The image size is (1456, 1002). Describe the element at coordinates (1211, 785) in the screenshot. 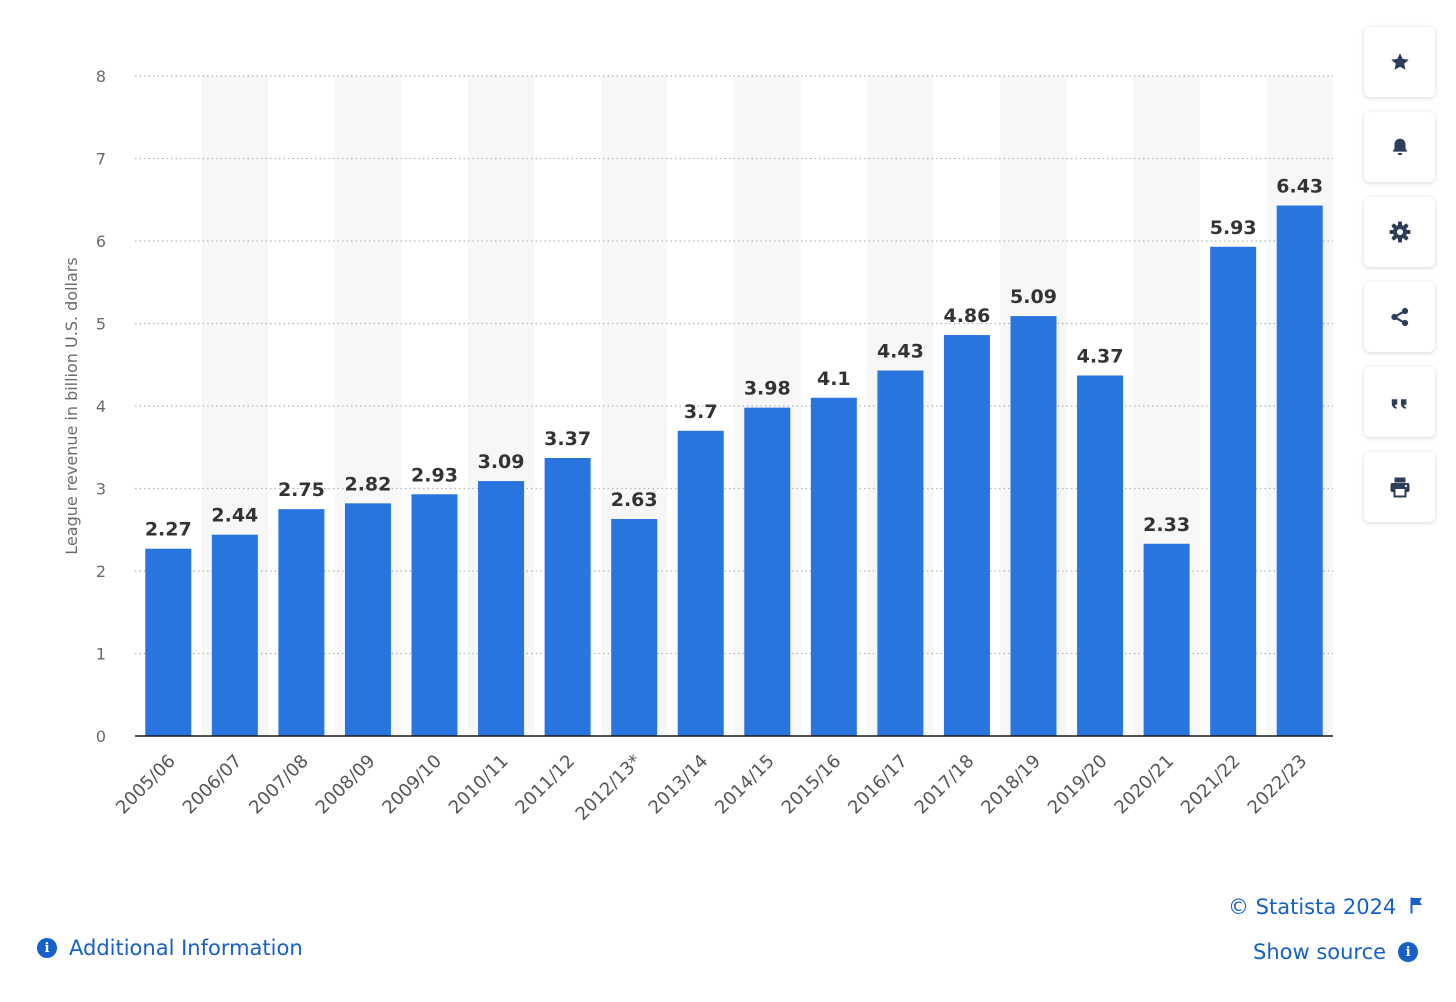

I see `x-tick-label: 2021/22` at that location.